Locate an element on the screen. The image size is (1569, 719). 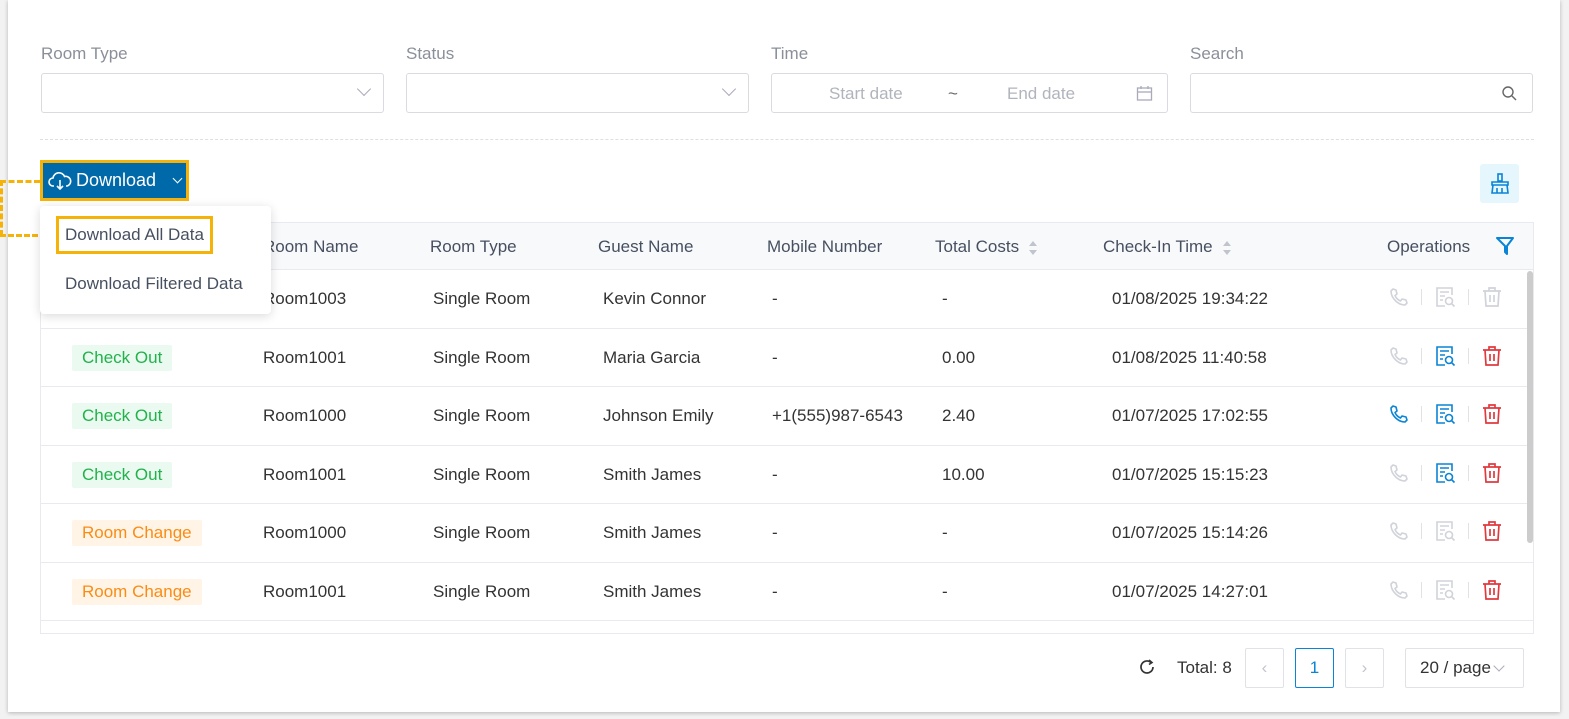
chevron-right-icon: › is located at coordinates (1364, 667).